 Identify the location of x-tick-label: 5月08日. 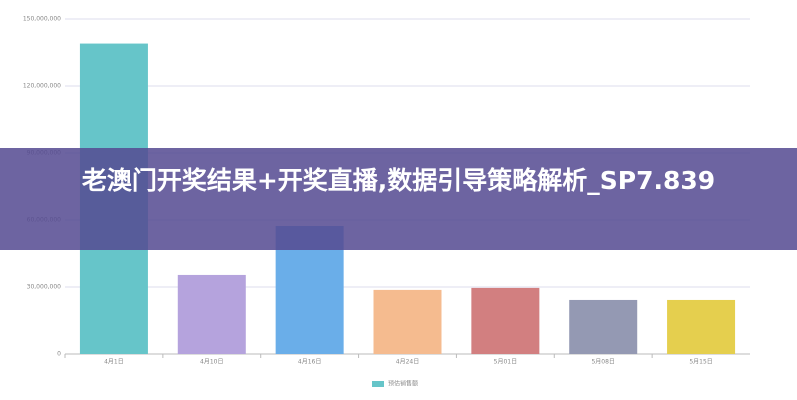
(602, 362).